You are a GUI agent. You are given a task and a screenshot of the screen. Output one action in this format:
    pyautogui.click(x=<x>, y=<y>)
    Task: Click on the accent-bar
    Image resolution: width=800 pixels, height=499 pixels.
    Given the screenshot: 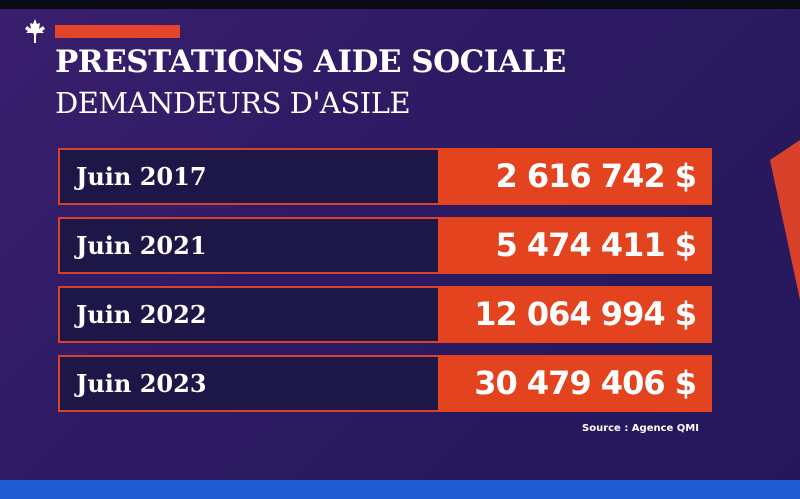 What is the action you would take?
    pyautogui.click(x=117, y=31)
    